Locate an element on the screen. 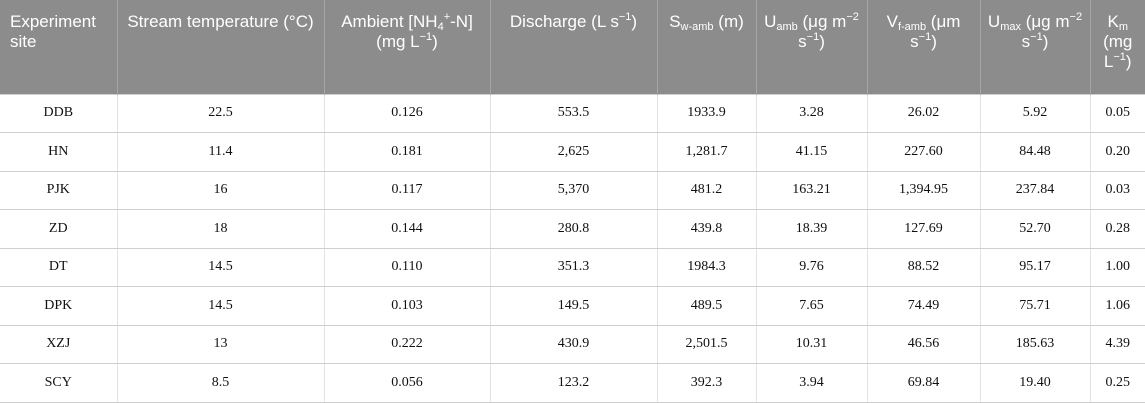  table-cell: 46.56 is located at coordinates (924, 344).